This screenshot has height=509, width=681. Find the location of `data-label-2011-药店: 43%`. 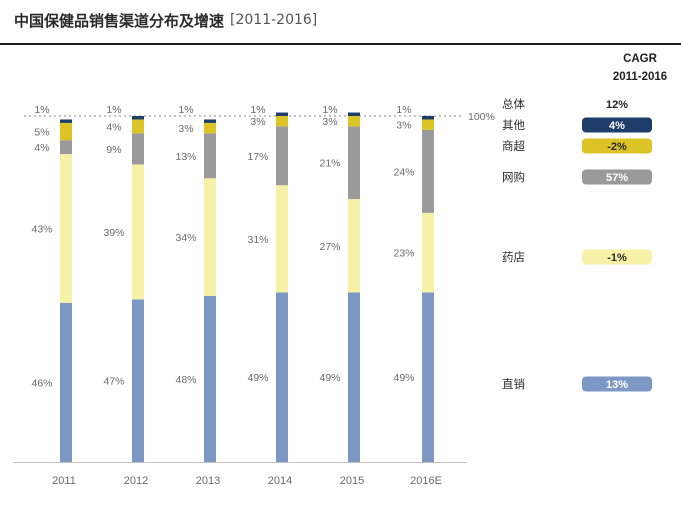

data-label-2011-药店: 43% is located at coordinates (41, 229).